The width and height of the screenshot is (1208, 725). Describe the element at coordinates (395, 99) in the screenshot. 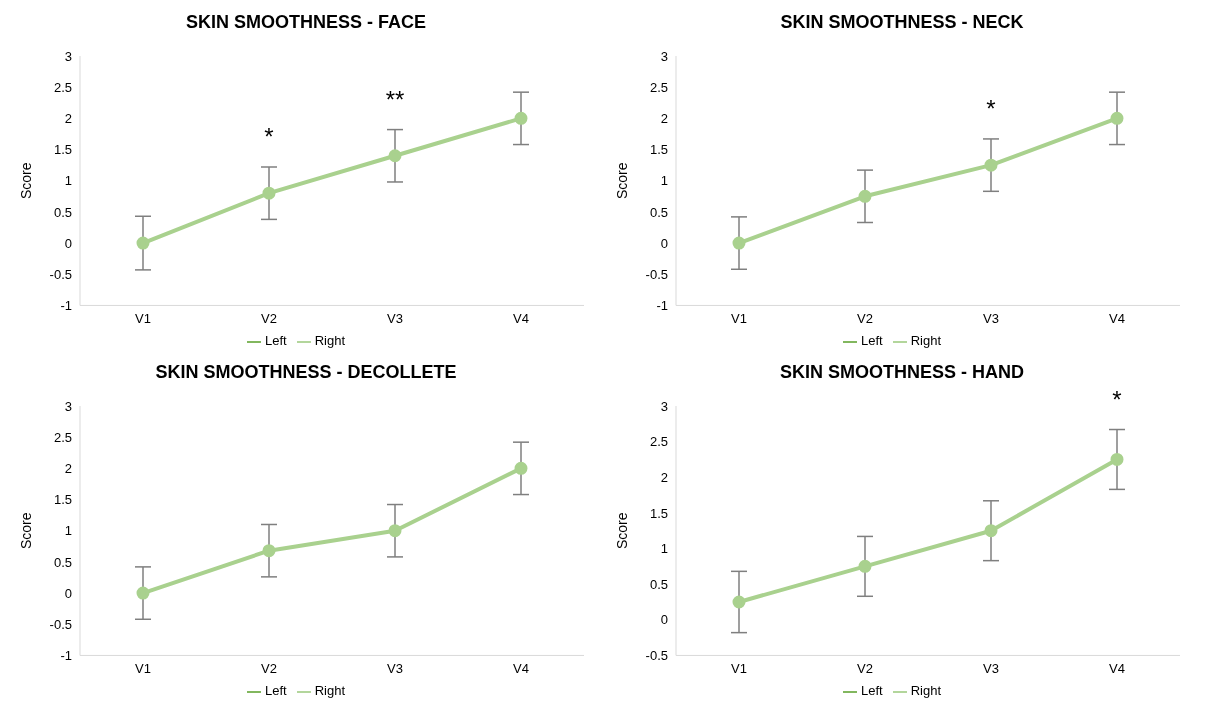

I see `annotation: **` at that location.